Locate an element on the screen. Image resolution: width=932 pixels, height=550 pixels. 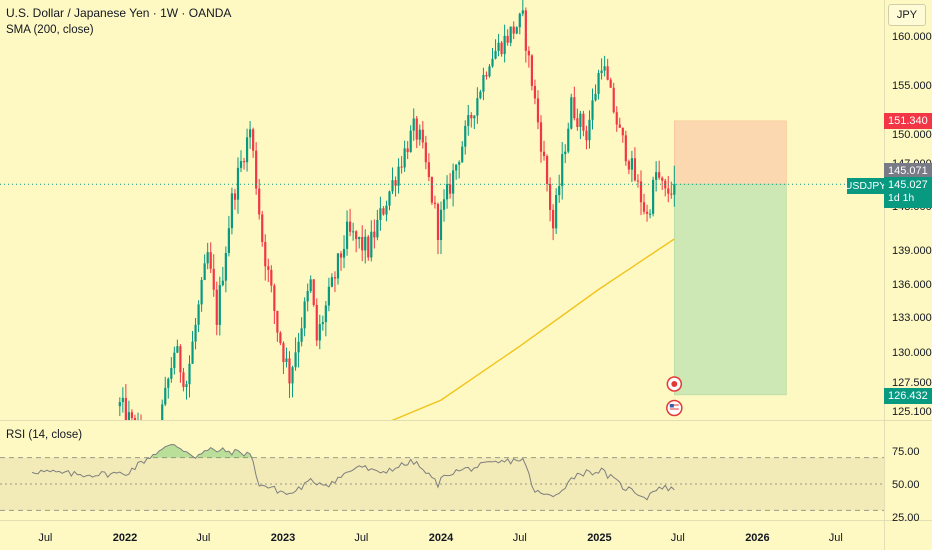
time-tick-label: 2026 is located at coordinates (757, 538).